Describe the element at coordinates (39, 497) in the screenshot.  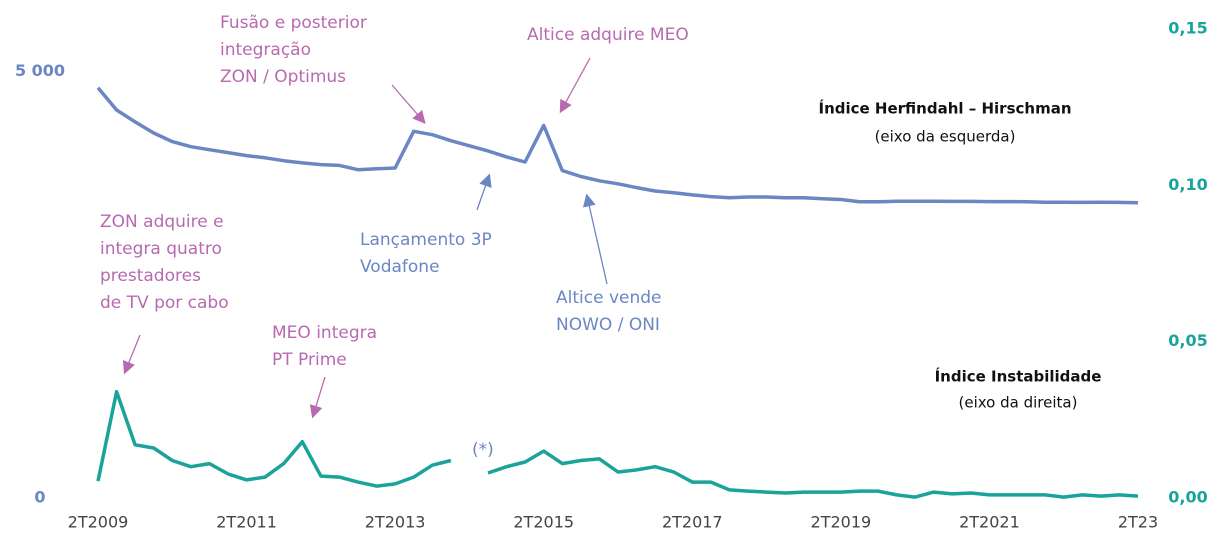
I see `y-tick-label: 0` at that location.